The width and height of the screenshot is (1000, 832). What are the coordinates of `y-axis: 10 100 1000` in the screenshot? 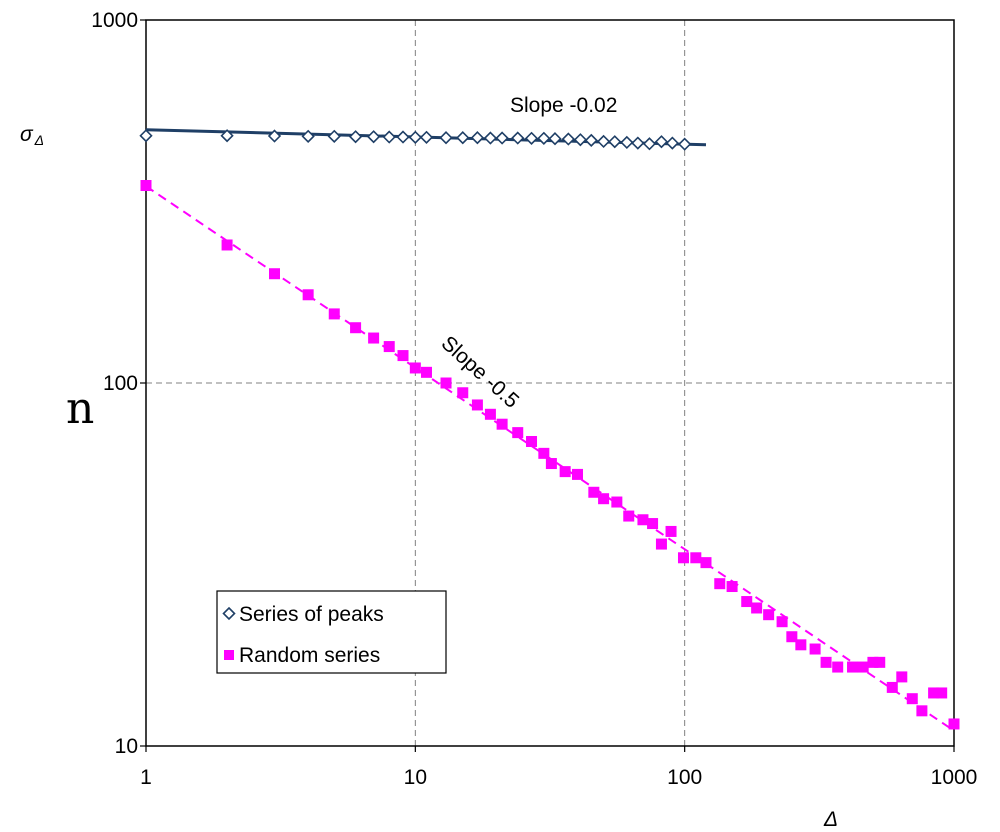 It's located at (118, 383).